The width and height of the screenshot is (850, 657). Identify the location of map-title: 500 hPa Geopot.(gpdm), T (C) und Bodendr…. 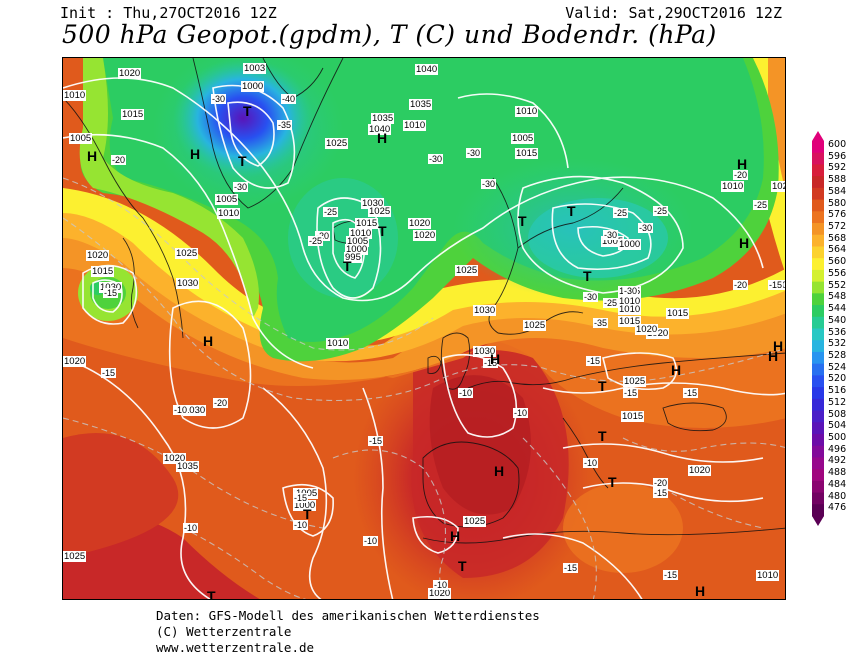
(389, 34).